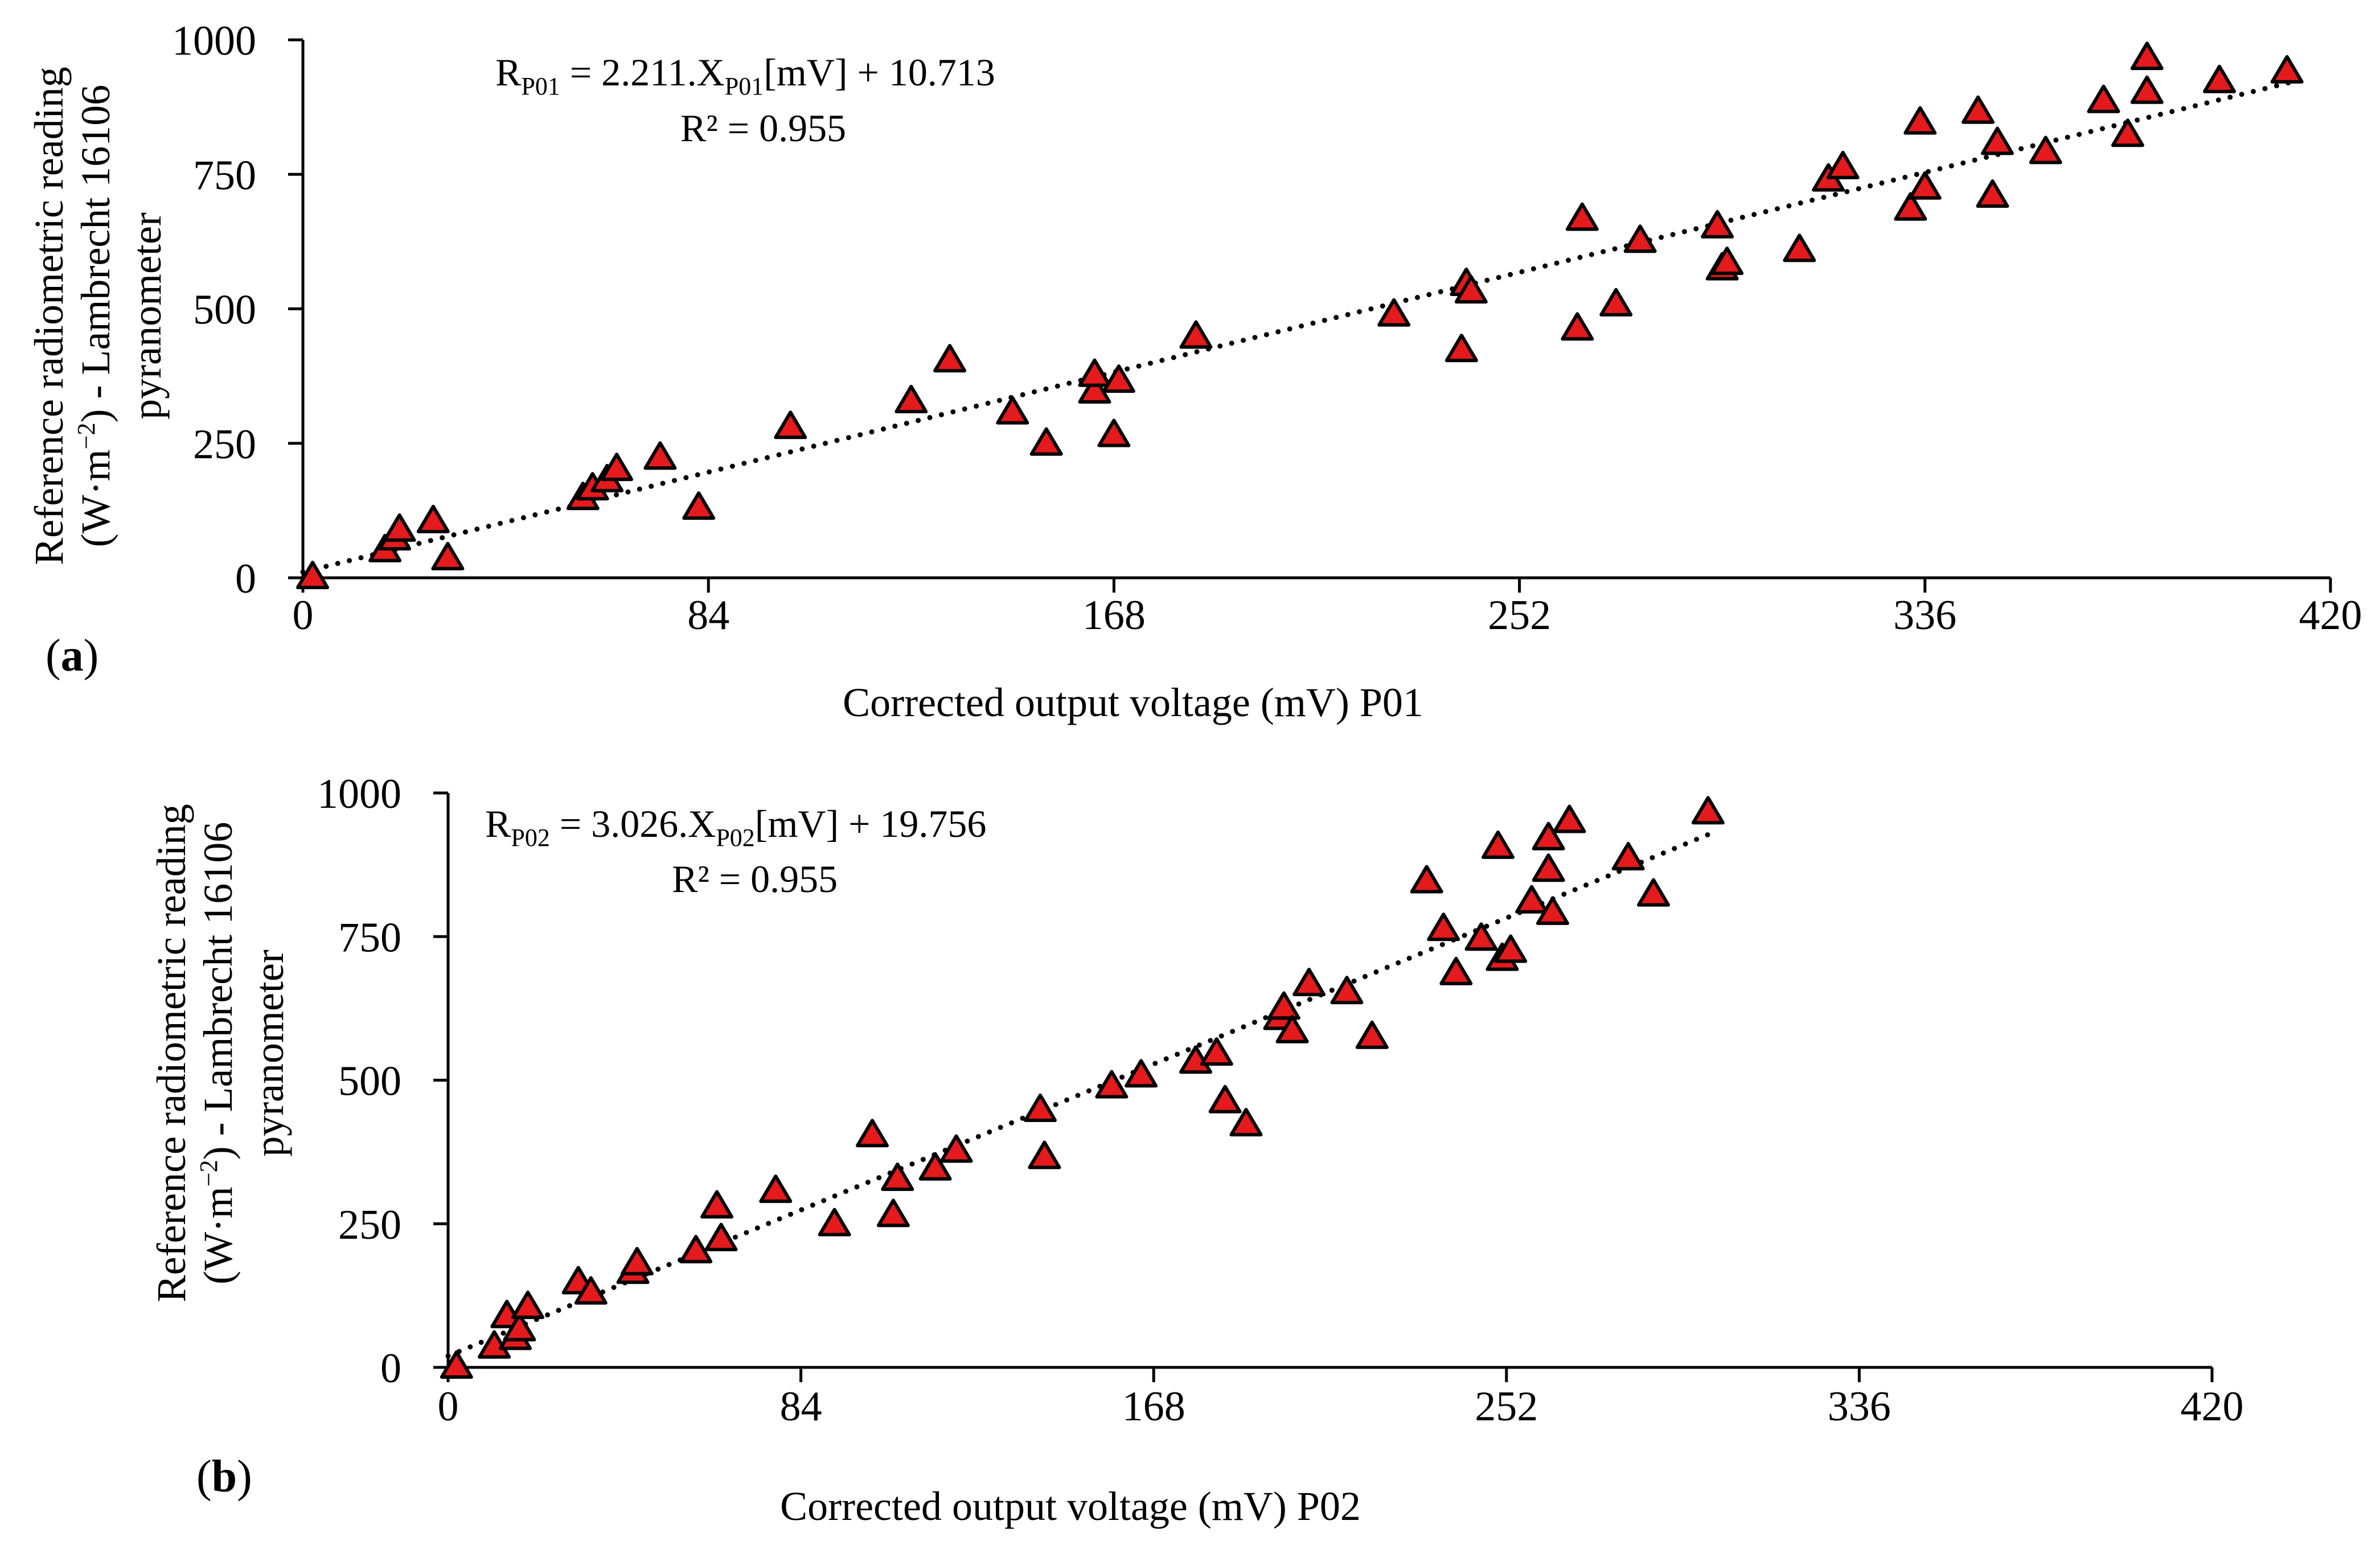  What do you see at coordinates (745, 76) in the screenshot?
I see `panel-a-equation: RP01 = 2.211.XP01[mV] + 10.713` at bounding box center [745, 76].